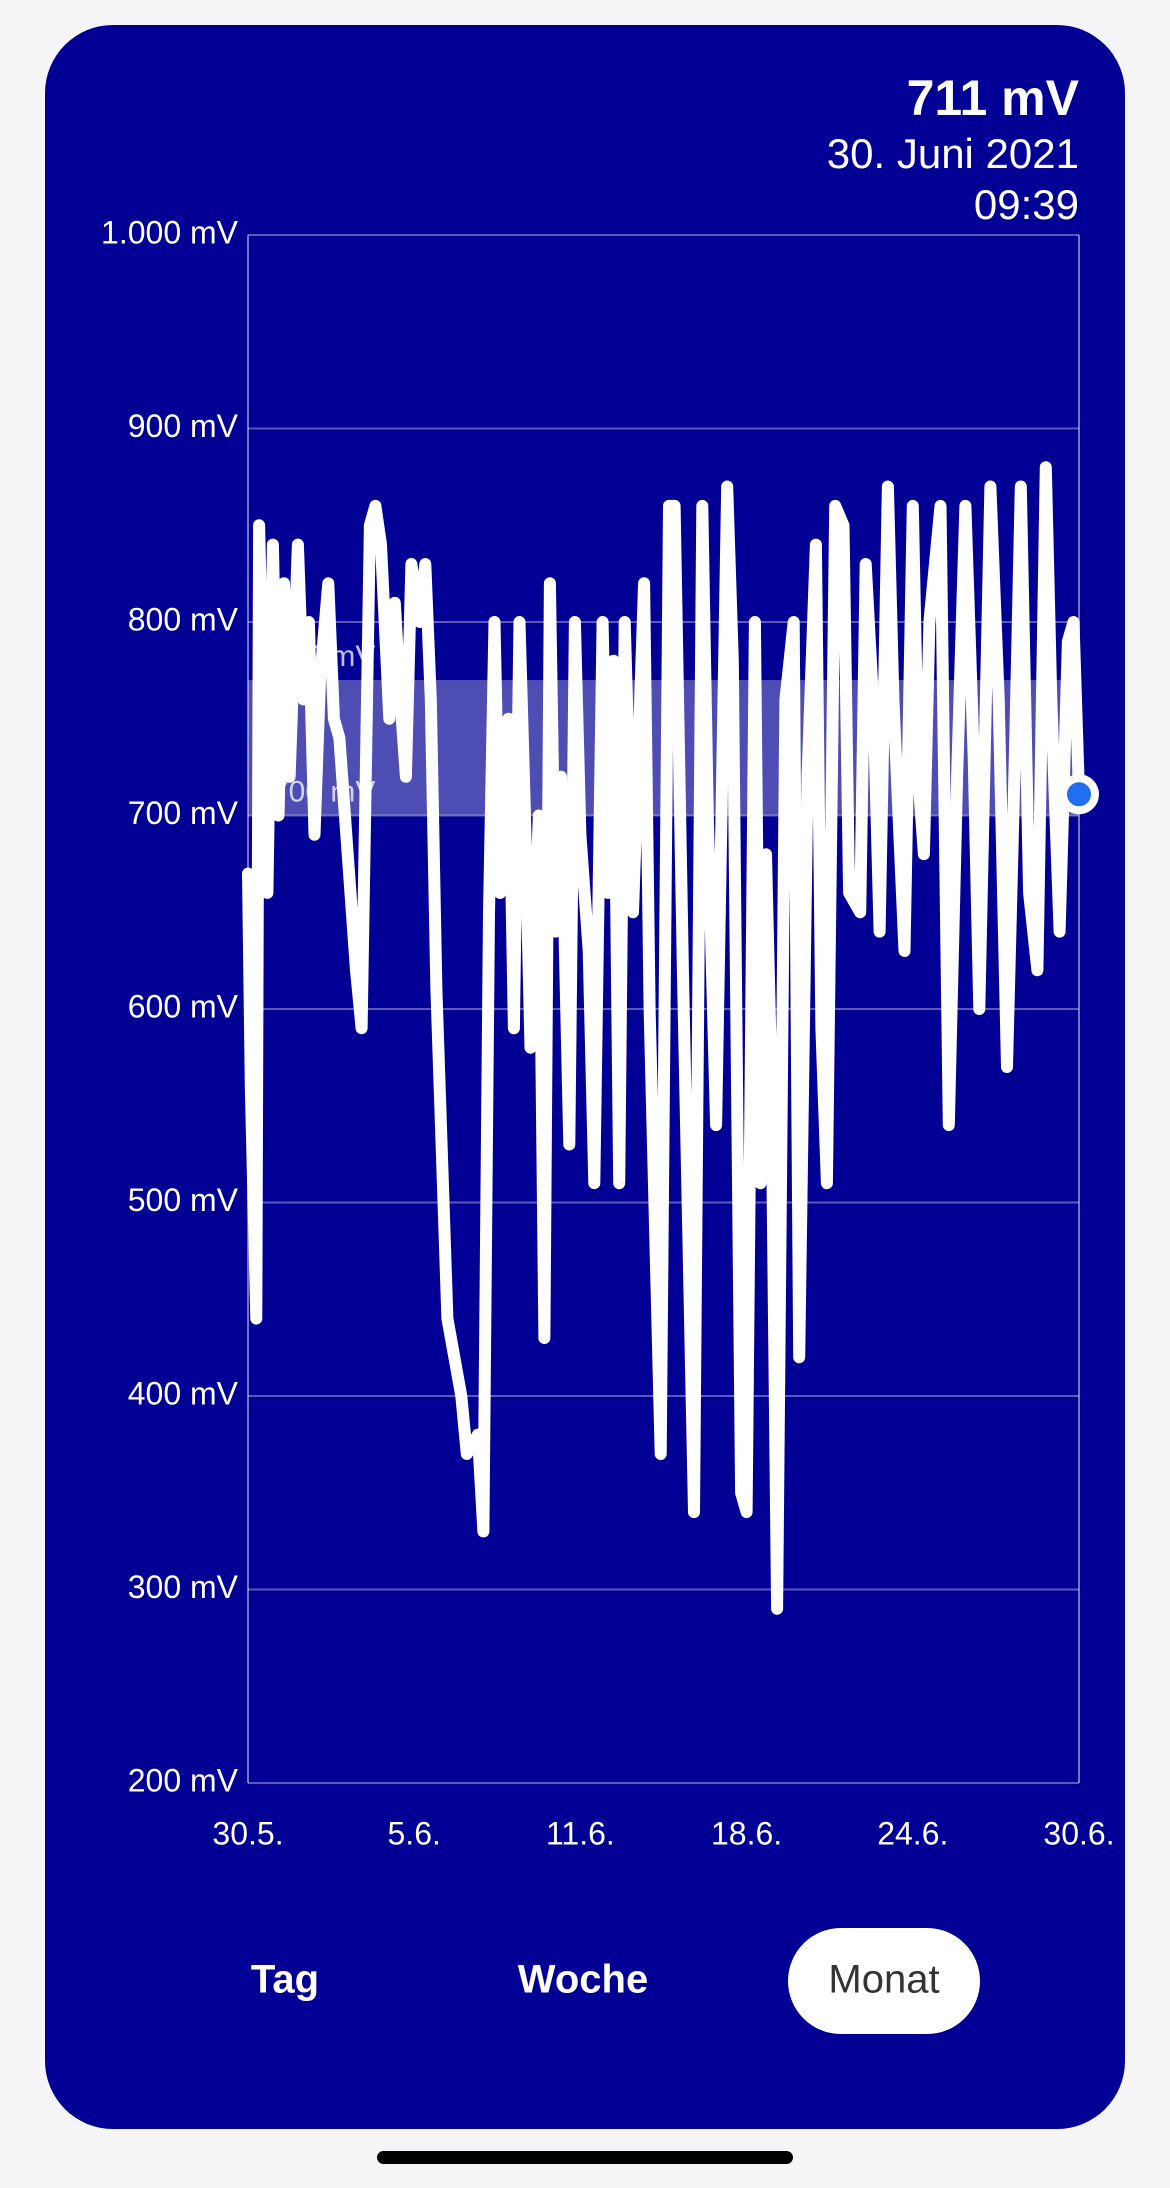 This screenshot has width=1170, height=2188. I want to click on y-tick-label: 200 mV, so click(183, 1780).